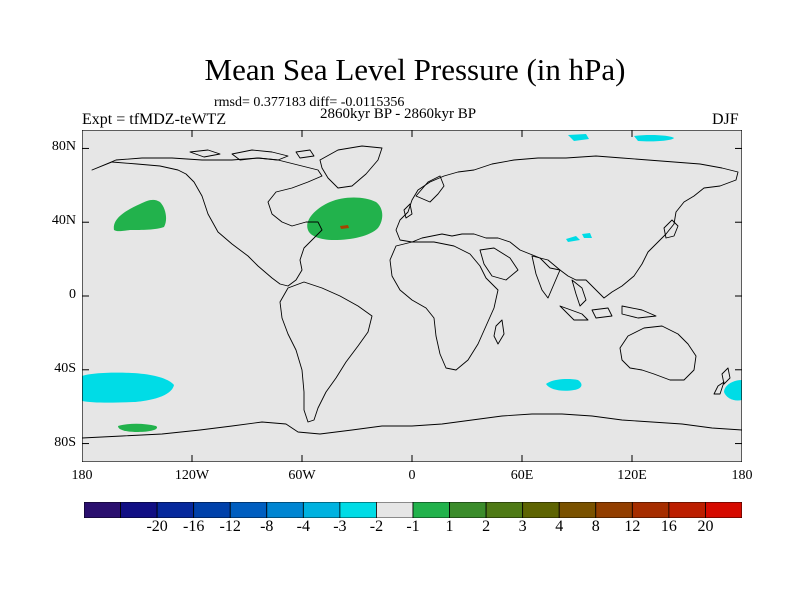  Describe the element at coordinates (63, 221) in the screenshot. I see `y-tick-label: 40N` at that location.